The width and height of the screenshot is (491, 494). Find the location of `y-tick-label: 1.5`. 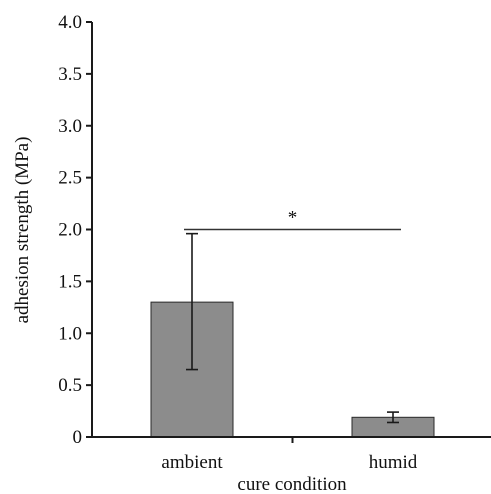

y-tick-label: 1.5 is located at coordinates (70, 281).